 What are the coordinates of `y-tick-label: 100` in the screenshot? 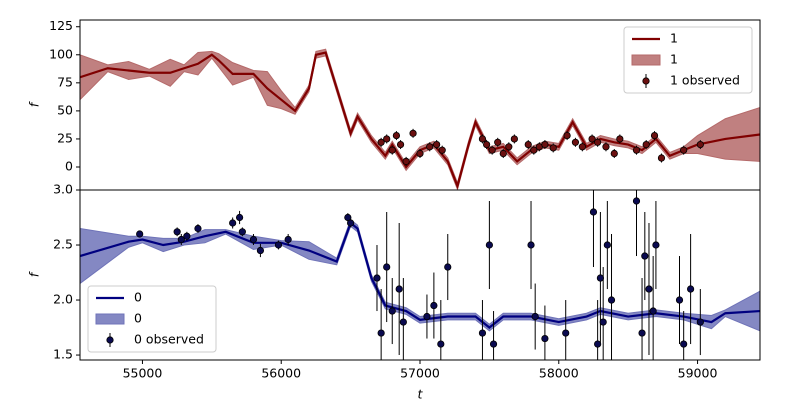 It's located at (61, 53).